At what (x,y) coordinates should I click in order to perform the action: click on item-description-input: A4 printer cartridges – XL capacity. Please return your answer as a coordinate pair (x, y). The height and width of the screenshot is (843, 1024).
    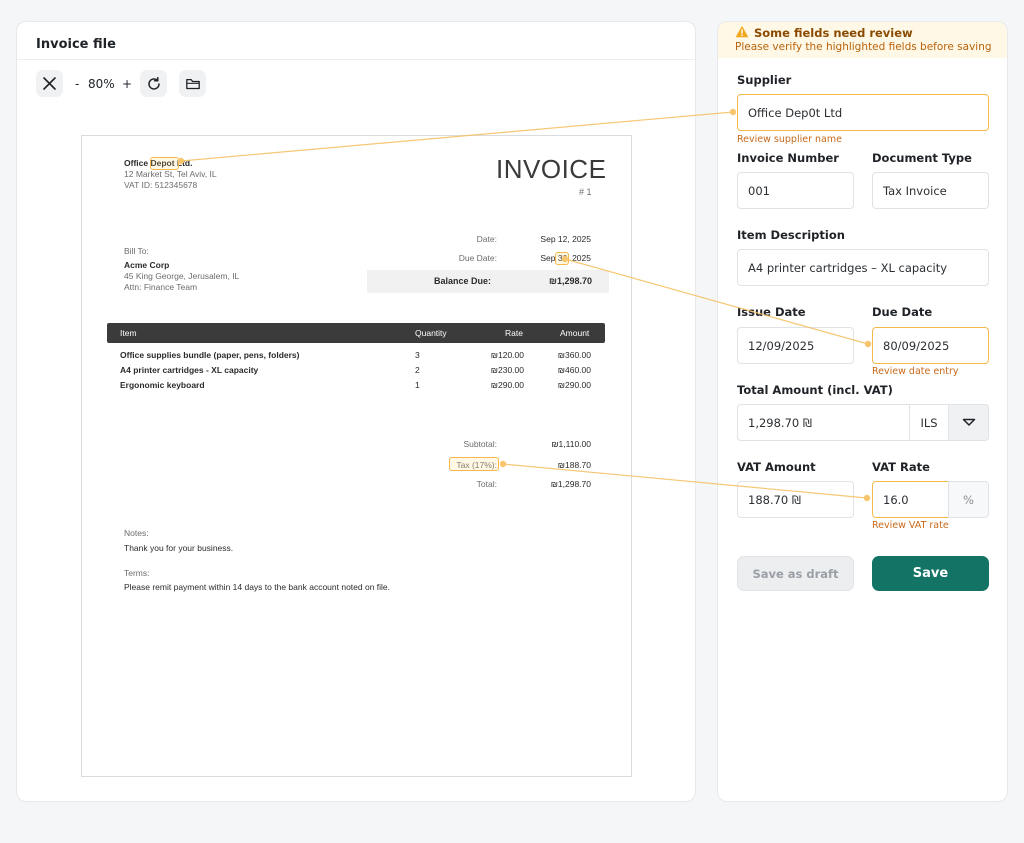
    Looking at the image, I should click on (863, 267).